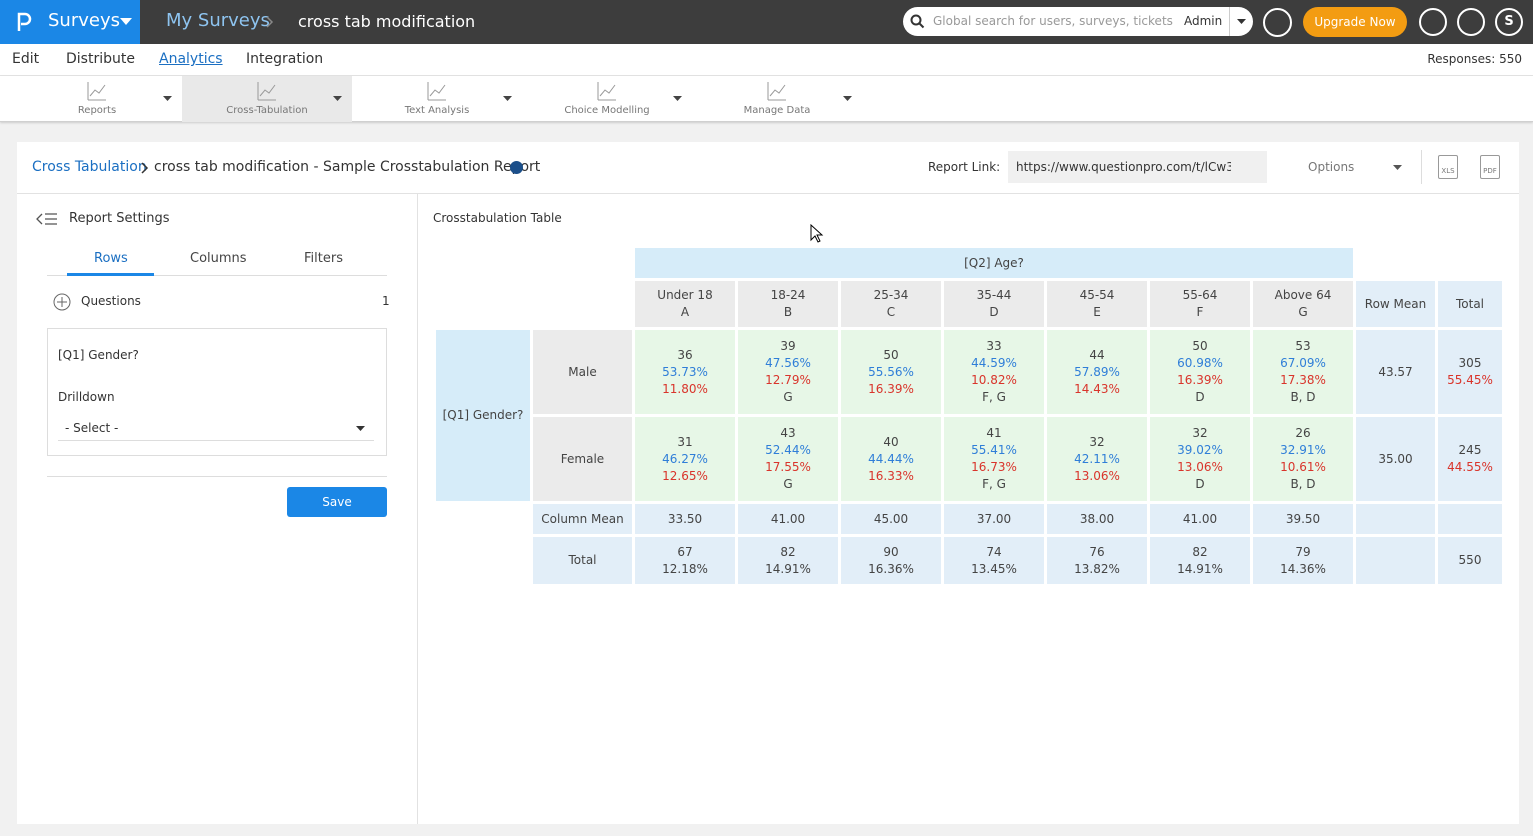 The height and width of the screenshot is (836, 1533). Describe the element at coordinates (267, 99) in the screenshot. I see `toolbar-item: Cross-Tabulation` at that location.